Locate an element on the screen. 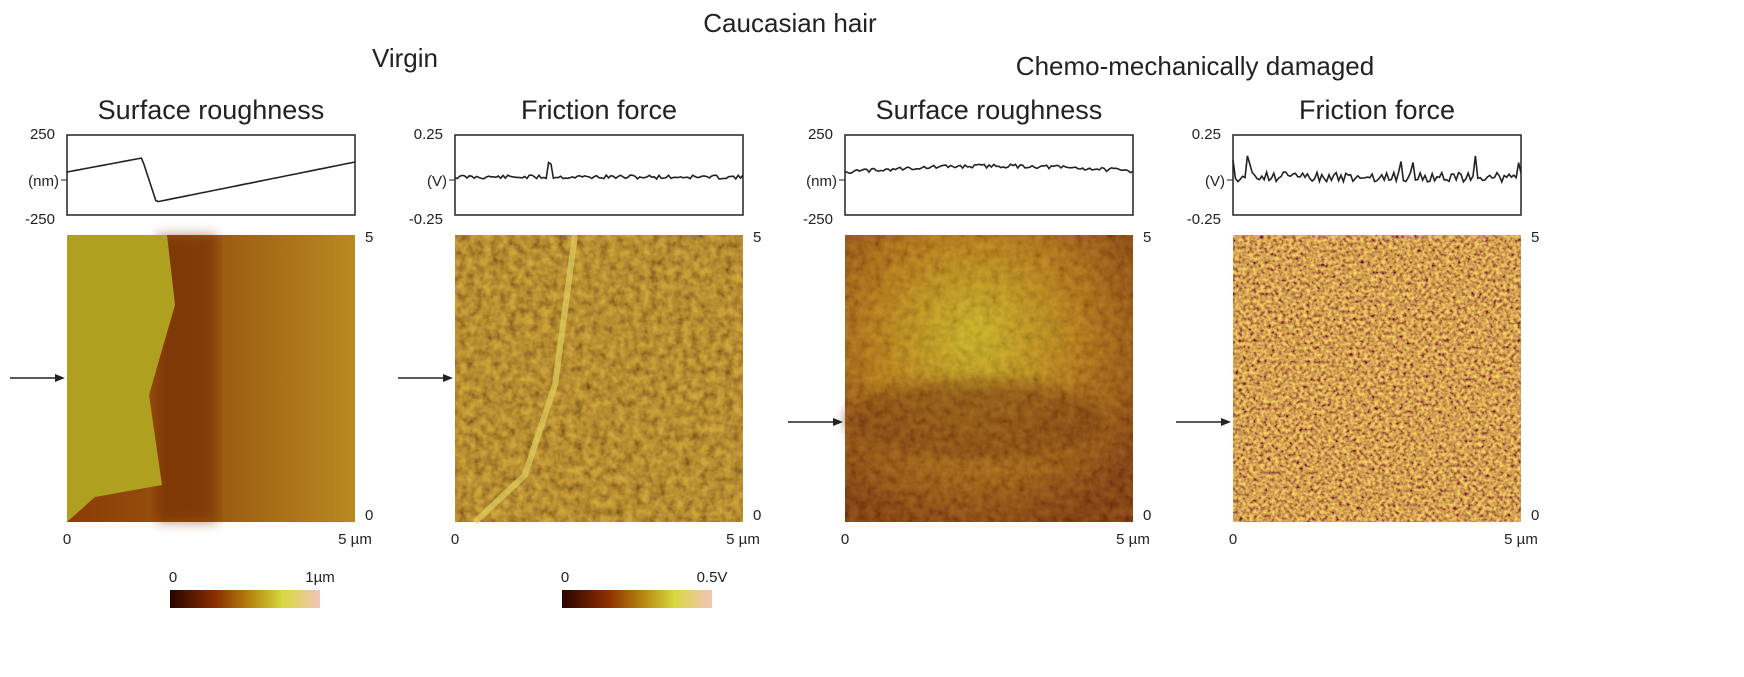 The width and height of the screenshot is (1744, 677). figure-title: Caucasian hair is located at coordinates (790, 23).